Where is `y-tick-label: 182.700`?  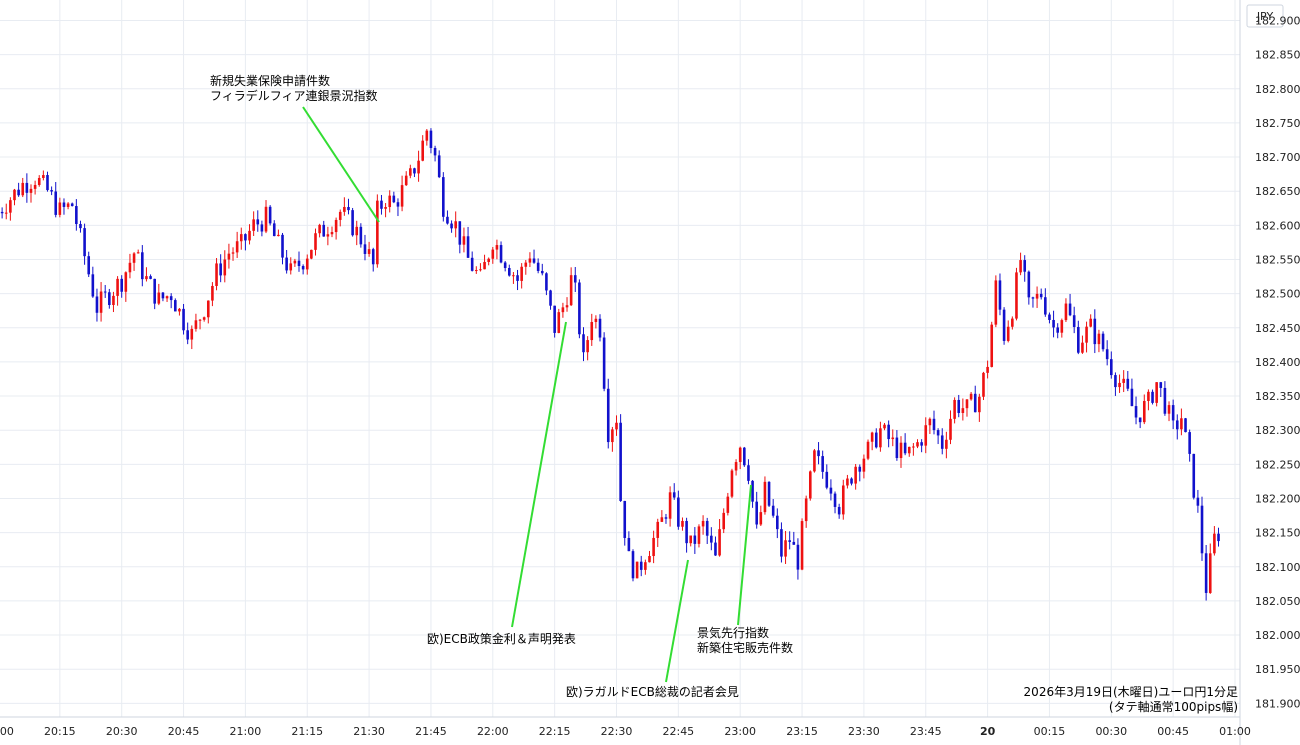
y-tick-label: 182.700 is located at coordinates (1277, 157).